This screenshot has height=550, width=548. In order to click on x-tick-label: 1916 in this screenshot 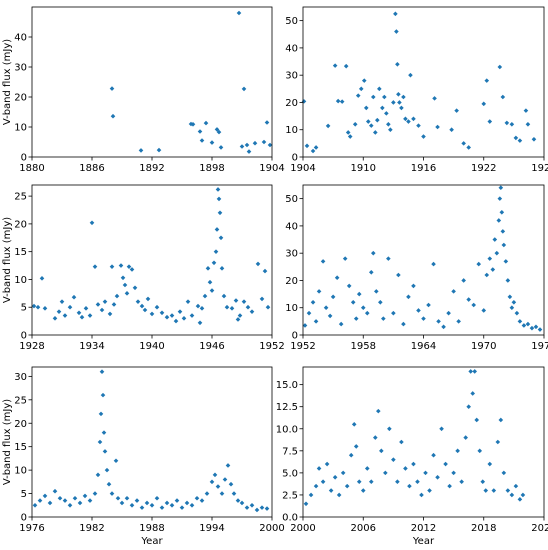, I will do `click(423, 168)`.